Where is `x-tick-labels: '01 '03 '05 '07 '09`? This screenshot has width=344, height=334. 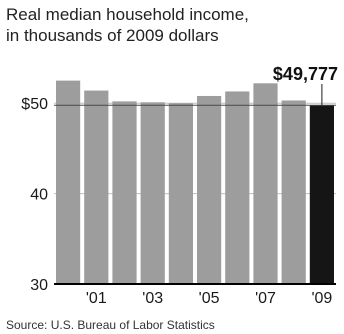
x-tick-labels: '01 '03 '05 '07 '09 is located at coordinates (209, 298).